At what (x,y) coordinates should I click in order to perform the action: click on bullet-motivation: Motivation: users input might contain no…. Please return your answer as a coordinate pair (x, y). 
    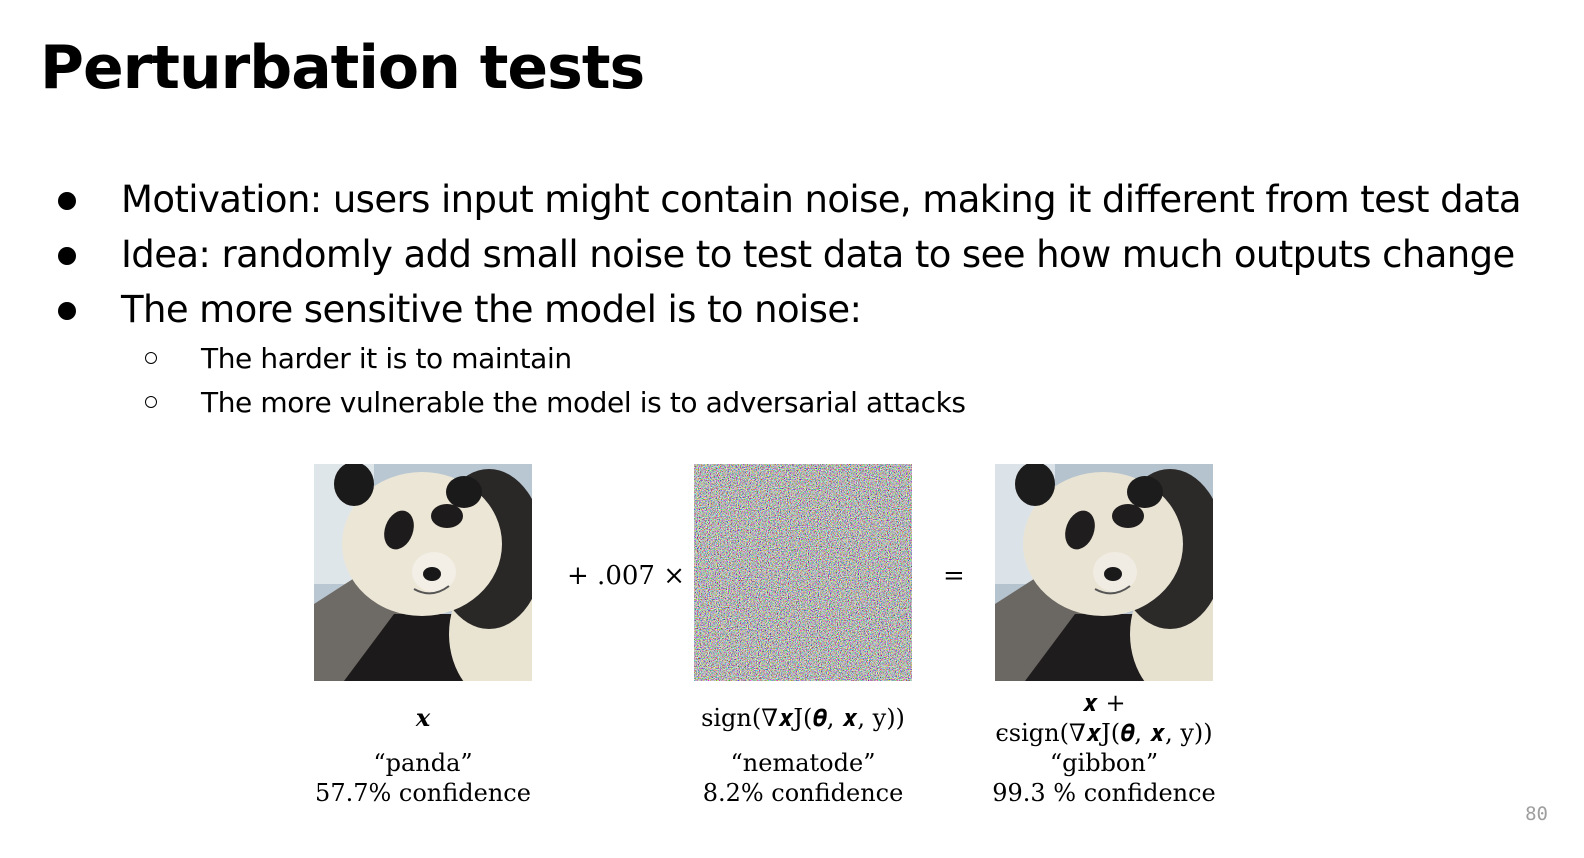
    Looking at the image, I should click on (792, 199).